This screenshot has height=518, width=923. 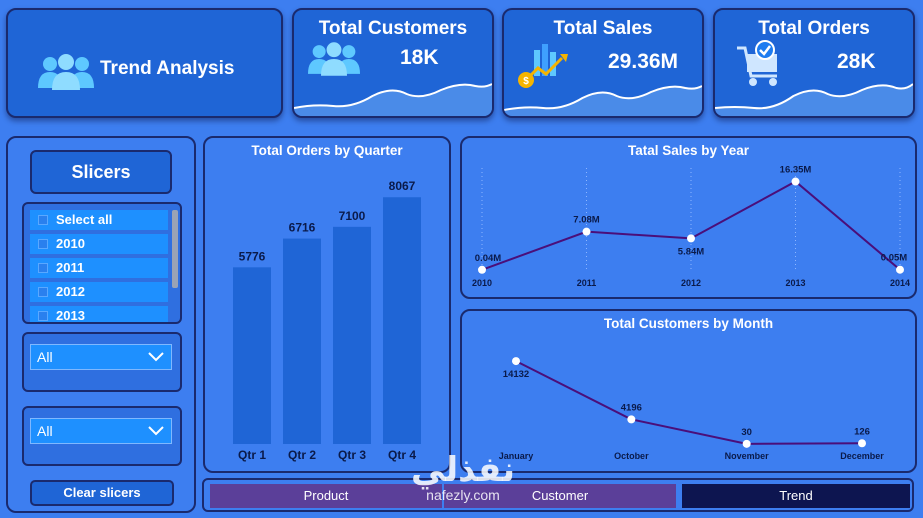 I want to click on kpi-total-orders: Total Orders 28K, so click(x=814, y=63).